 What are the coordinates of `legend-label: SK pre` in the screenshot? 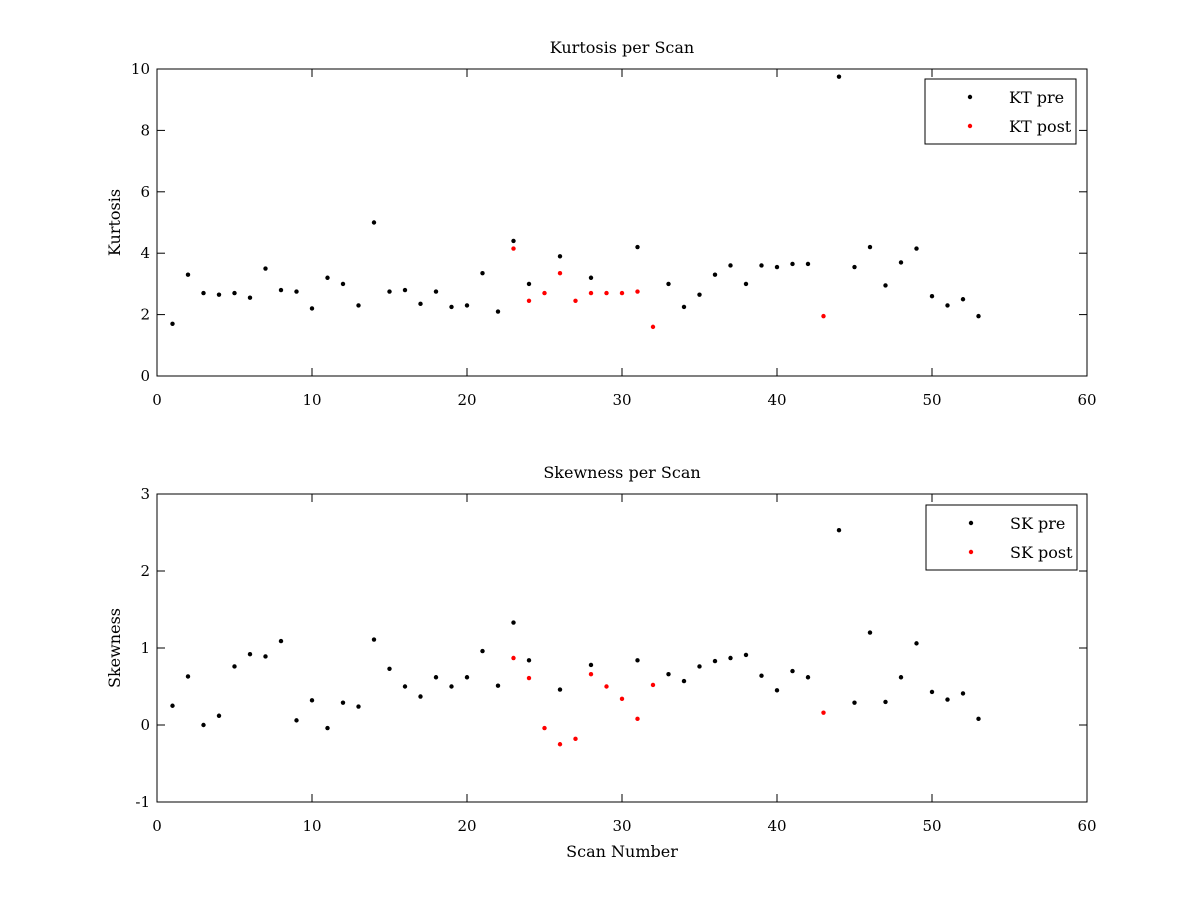 It's located at (1037, 523).